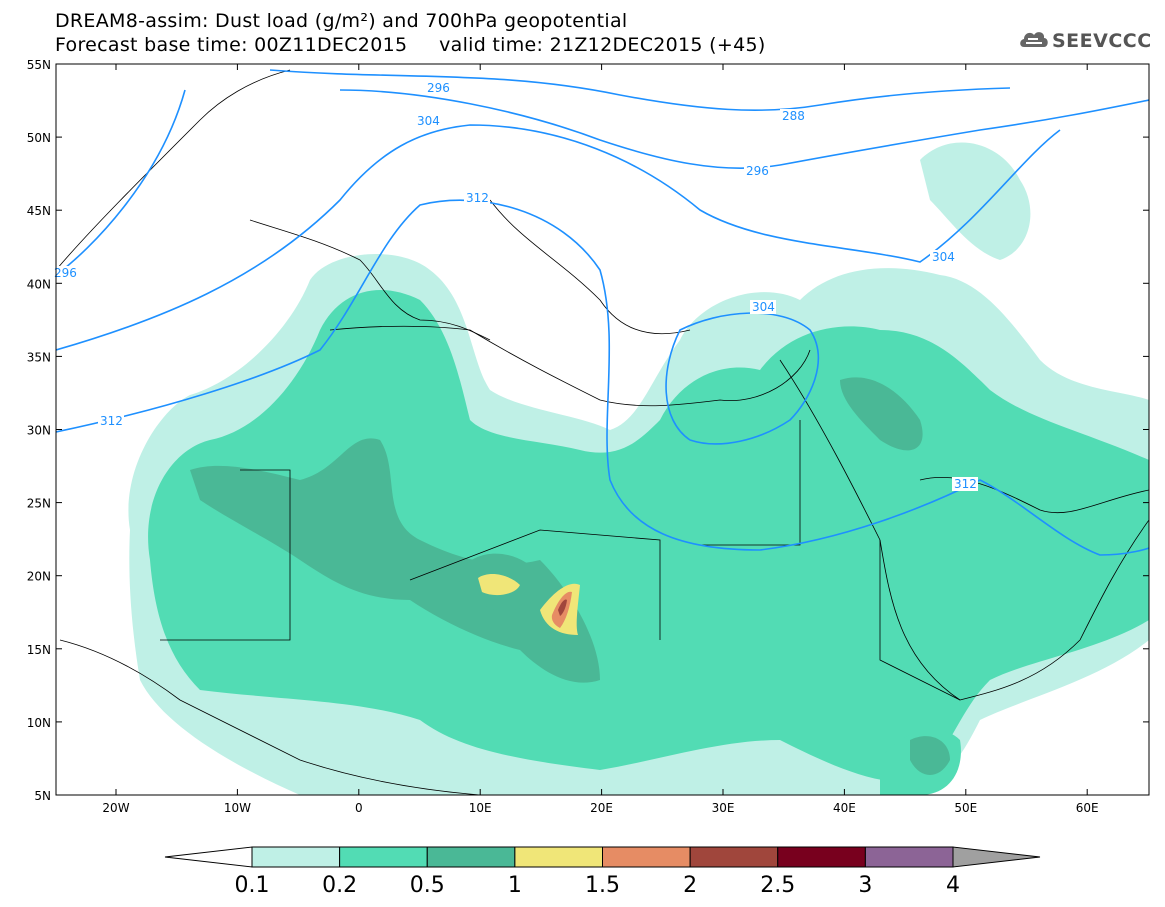  What do you see at coordinates (975, 201) in the screenshot?
I see `dust-area-light` at bounding box center [975, 201].